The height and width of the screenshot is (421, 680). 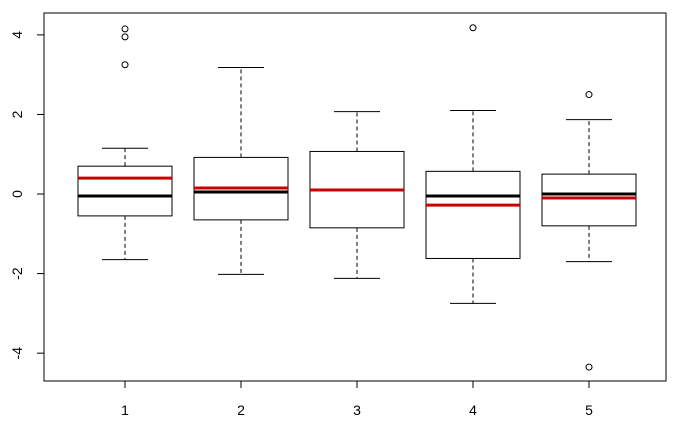 What do you see at coordinates (17, 114) in the screenshot?
I see `y-tick-label: 2` at bounding box center [17, 114].